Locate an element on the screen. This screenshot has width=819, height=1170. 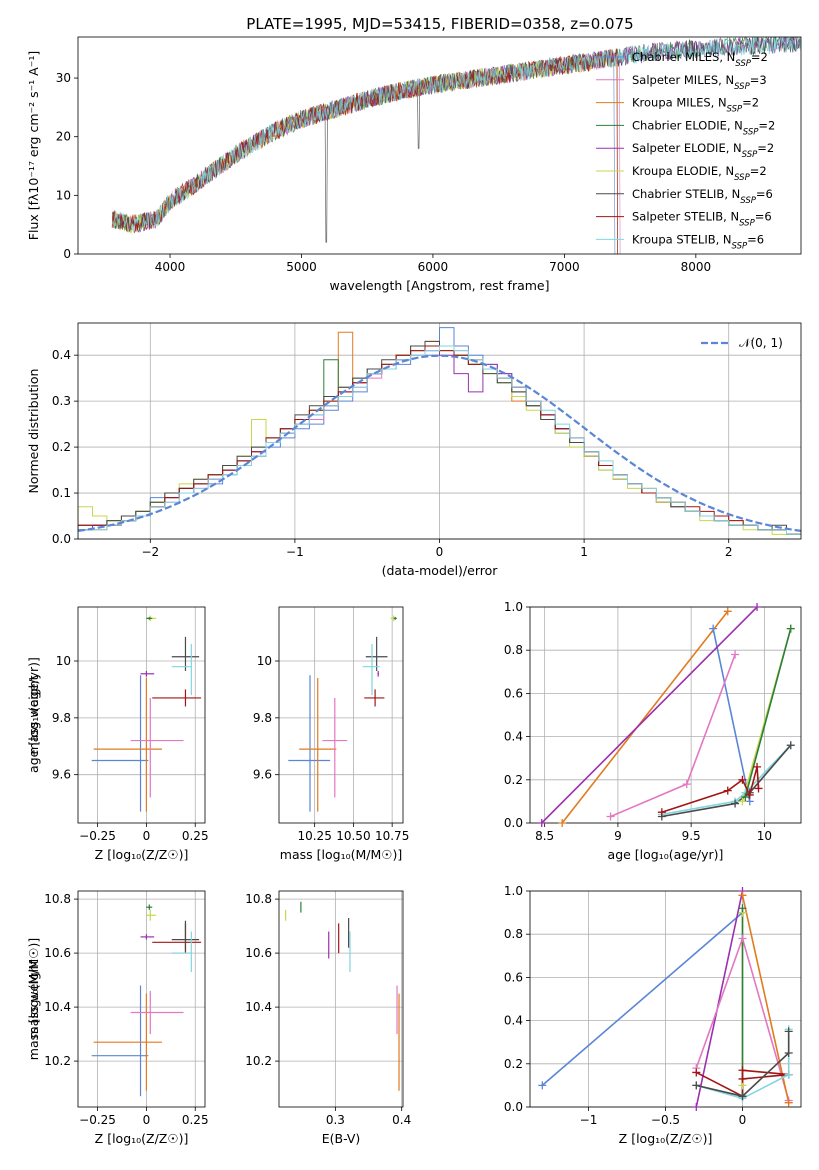
x-tick-label: 9 is located at coordinates (618, 836).